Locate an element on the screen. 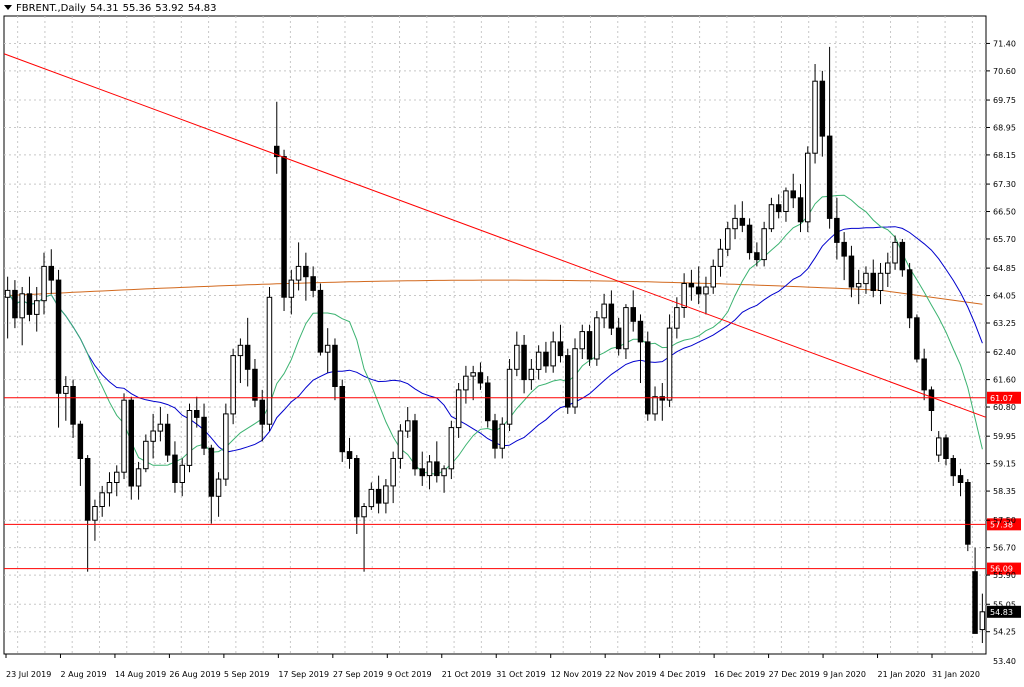 The height and width of the screenshot is (687, 1024). low-value: 53.92 is located at coordinates (169, 8).